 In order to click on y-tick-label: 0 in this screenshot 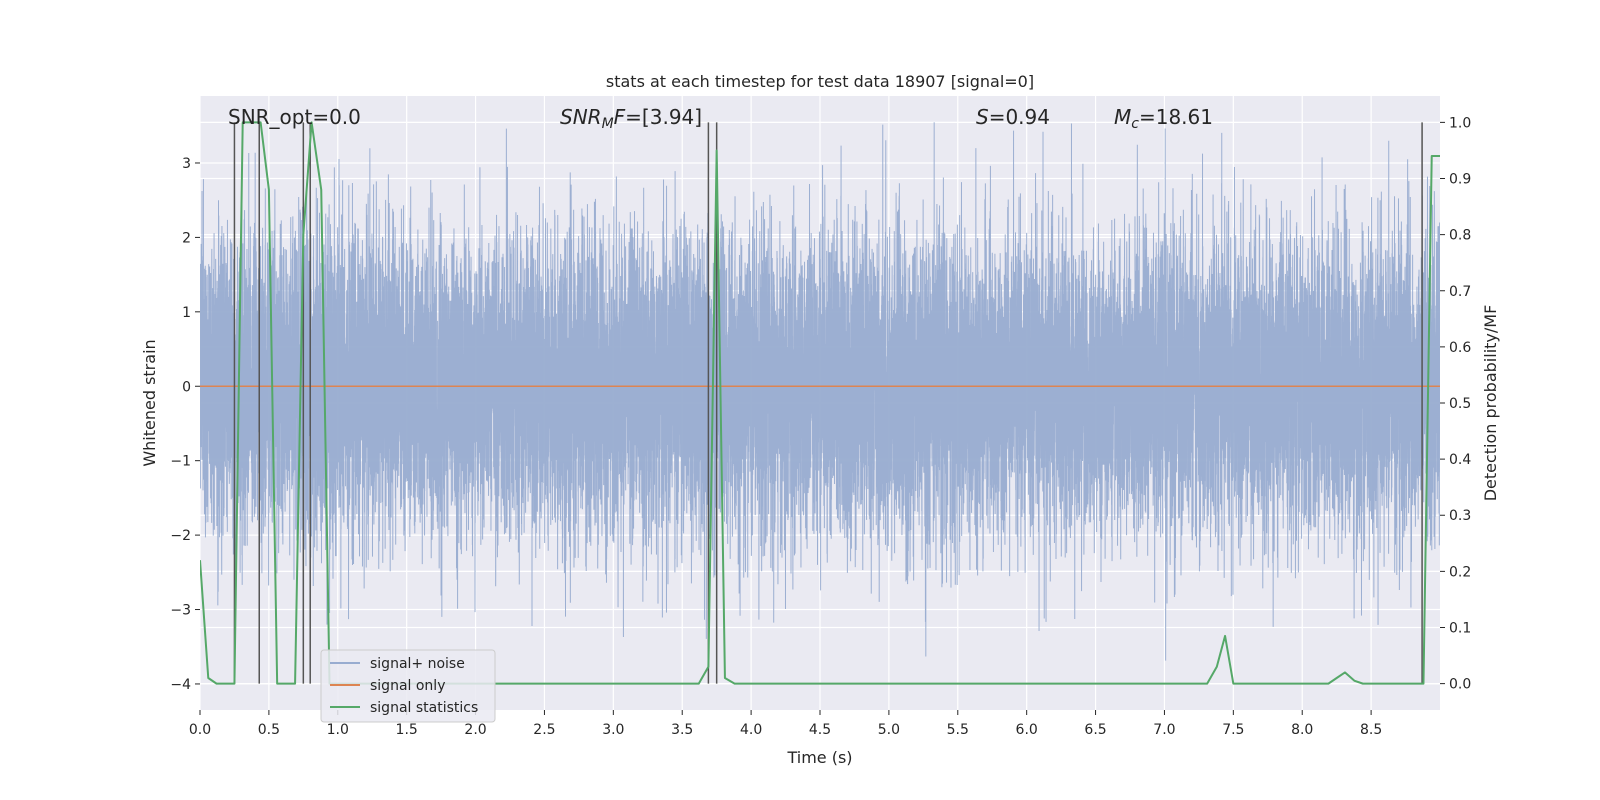, I will do `click(186, 387)`.